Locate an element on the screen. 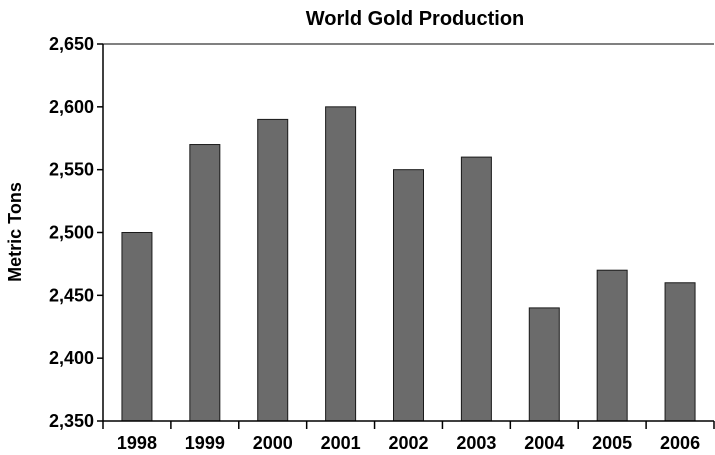 This screenshot has height=455, width=715. bar-2005 is located at coordinates (612, 345).